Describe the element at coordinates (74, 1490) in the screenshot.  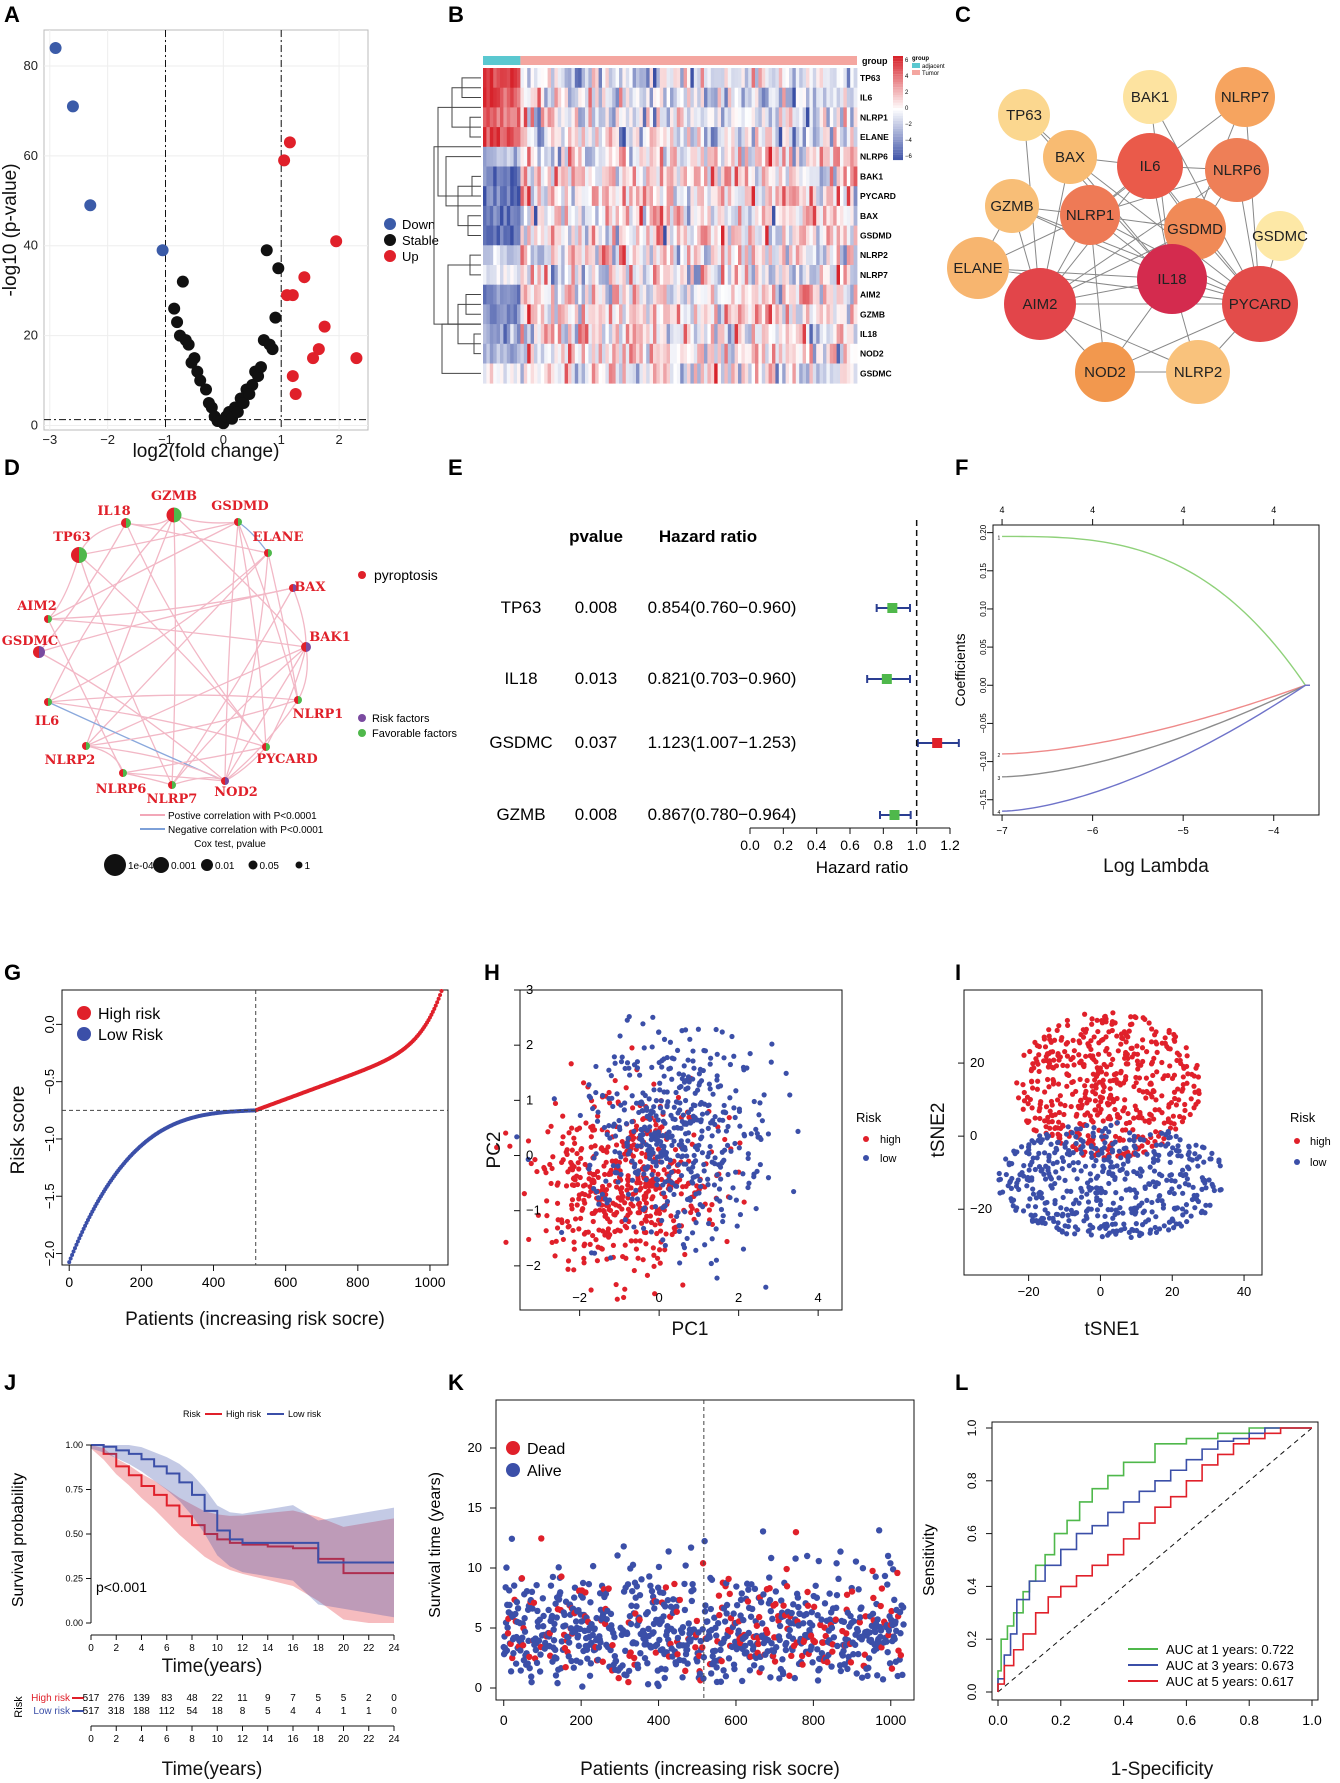
I see `ytick-j: 0.75` at that location.